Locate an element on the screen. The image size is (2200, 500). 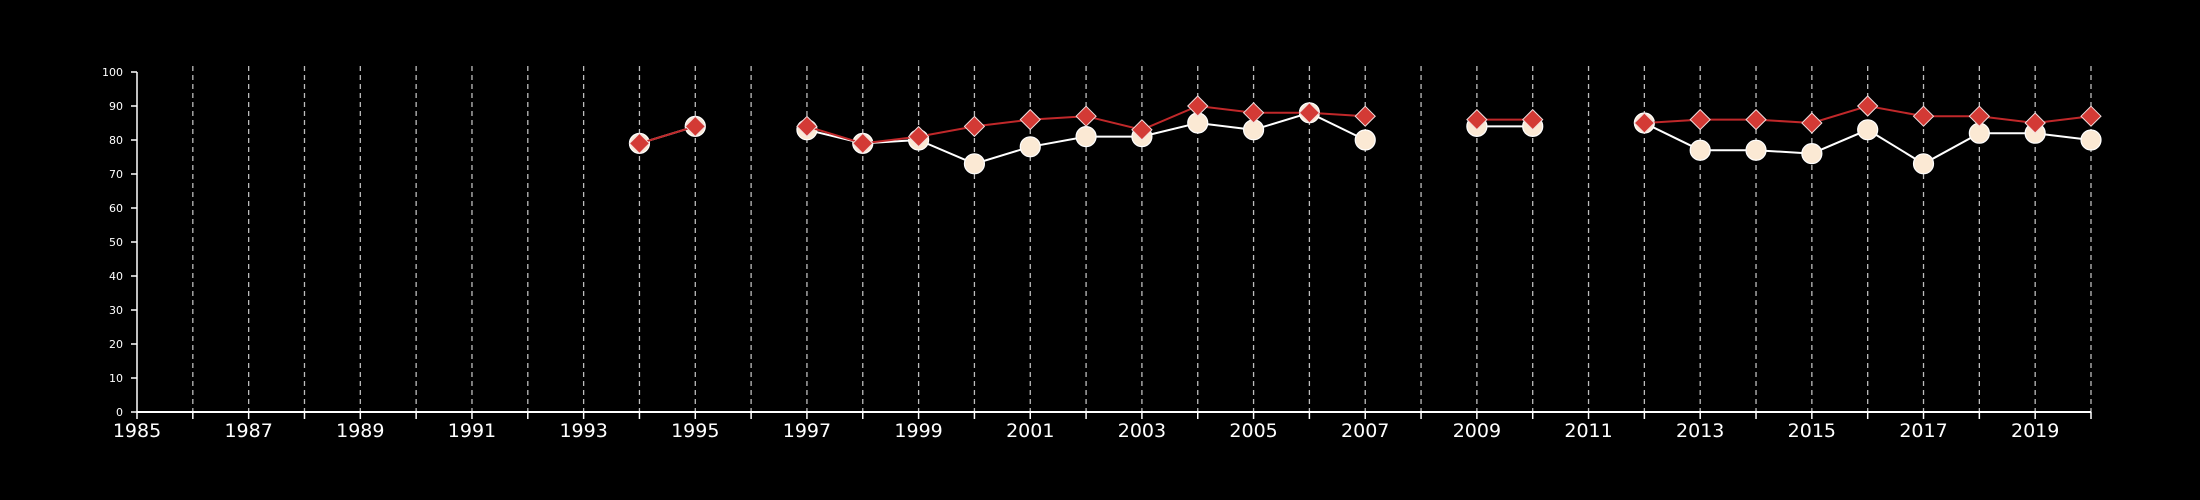
series-2-point-2003 is located at coordinates (1142, 130).